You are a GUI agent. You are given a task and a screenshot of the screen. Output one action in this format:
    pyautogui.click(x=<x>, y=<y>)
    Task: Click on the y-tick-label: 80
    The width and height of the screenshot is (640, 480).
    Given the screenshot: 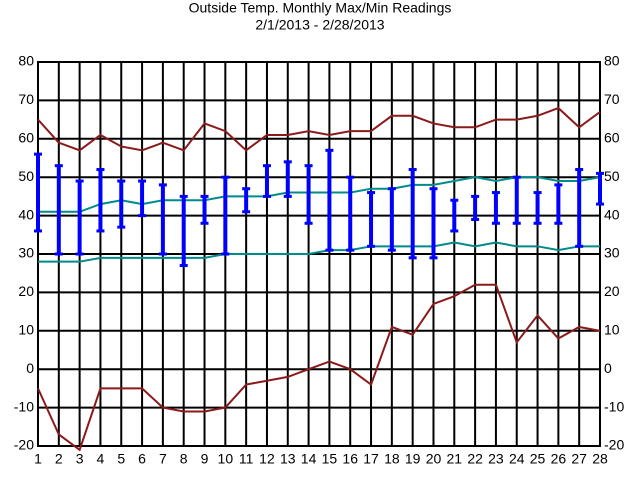 What is the action you would take?
    pyautogui.click(x=26, y=61)
    